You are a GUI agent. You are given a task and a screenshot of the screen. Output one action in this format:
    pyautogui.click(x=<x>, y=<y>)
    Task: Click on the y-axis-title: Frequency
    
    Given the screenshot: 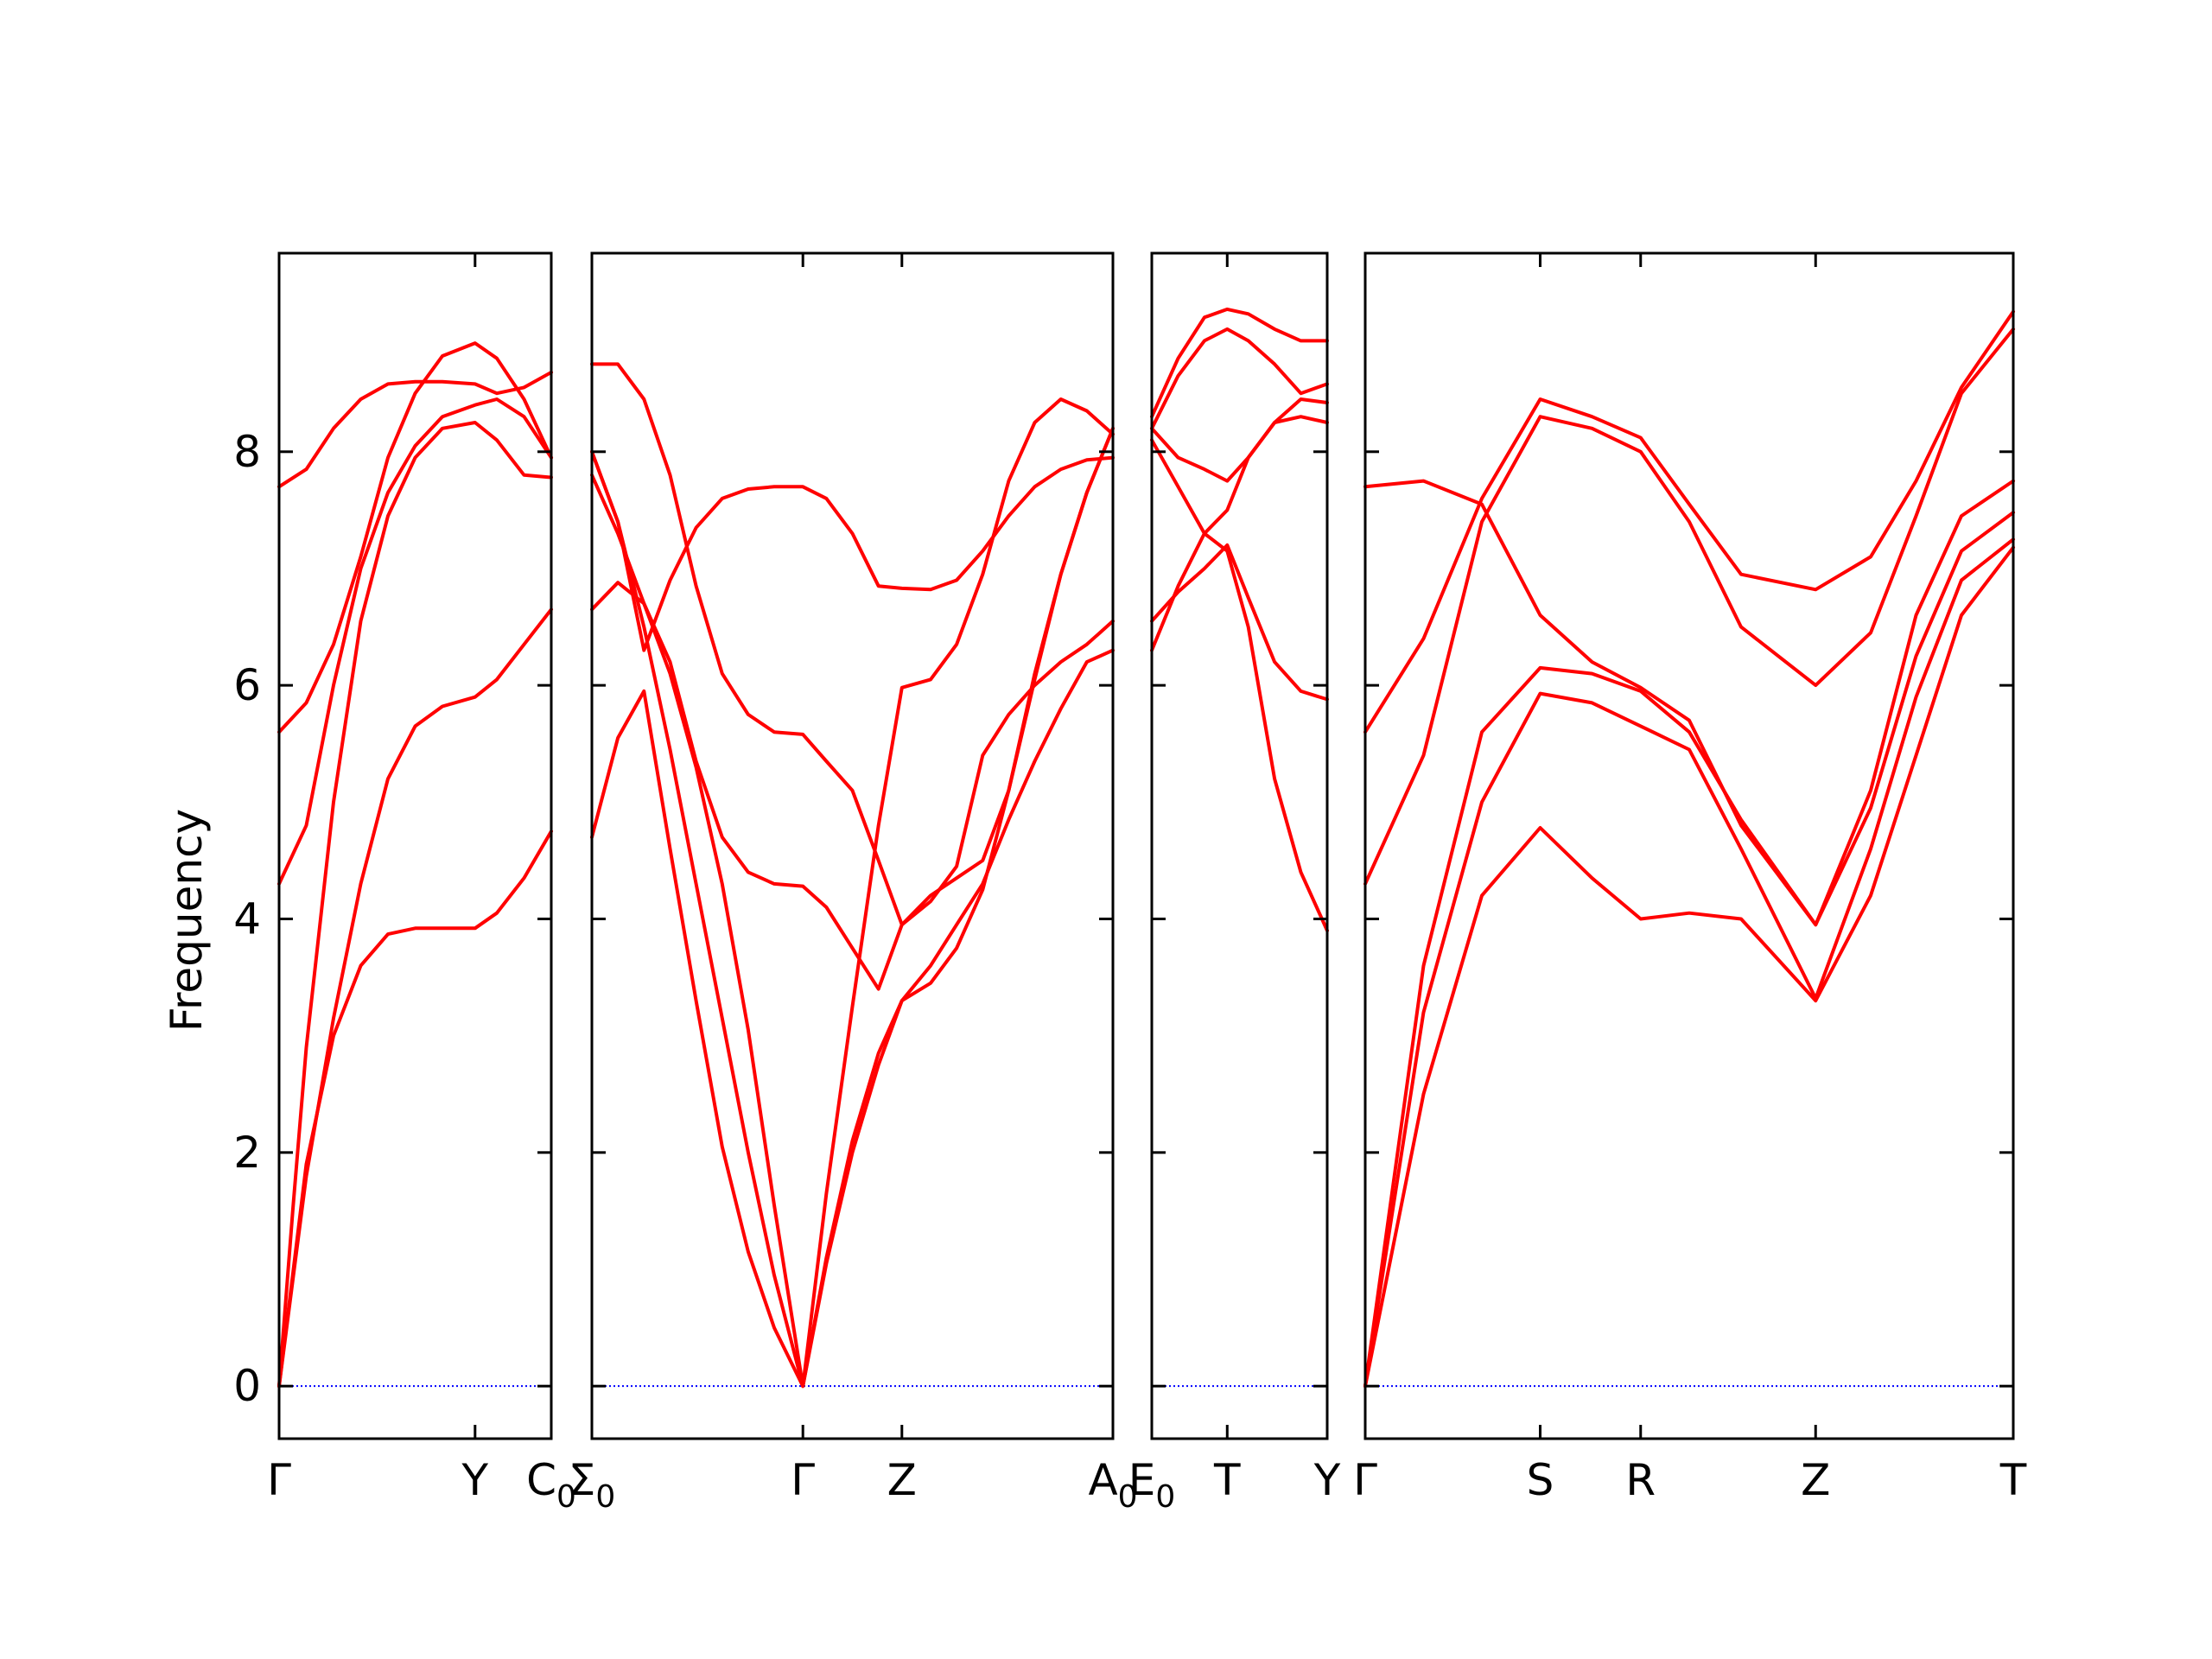 What is the action you would take?
    pyautogui.click(x=187, y=920)
    